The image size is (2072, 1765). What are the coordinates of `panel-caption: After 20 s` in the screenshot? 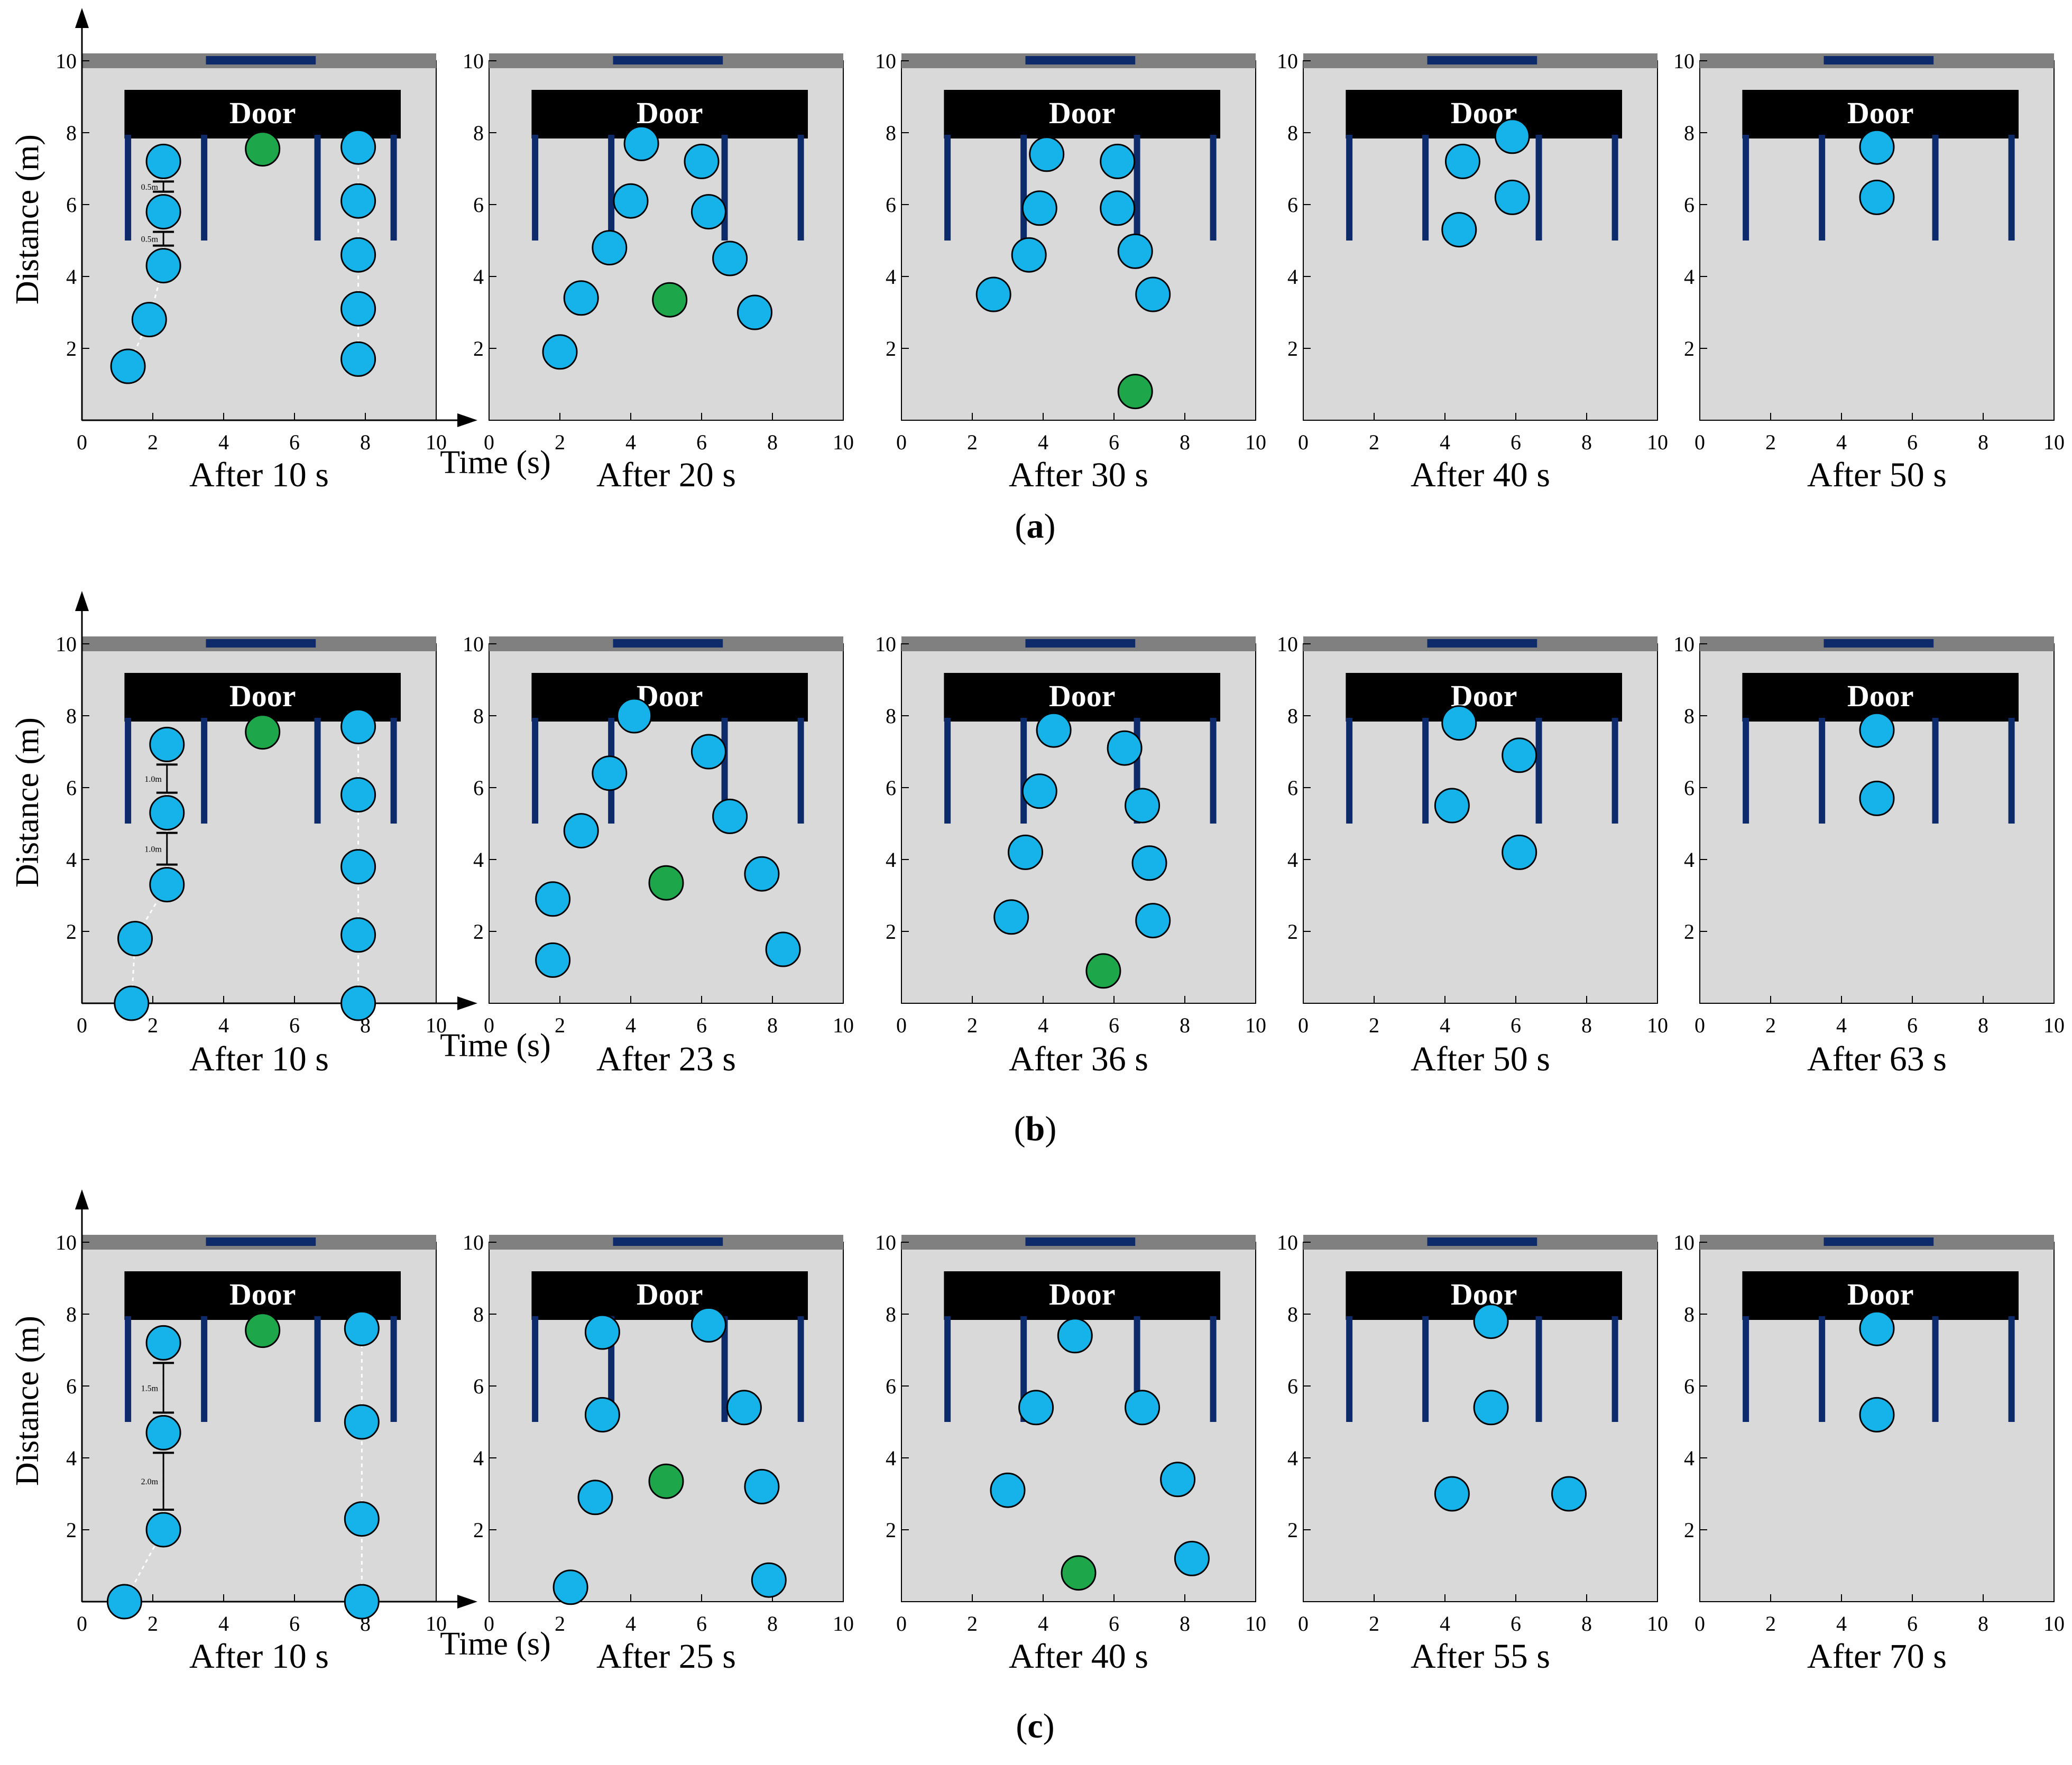 It's located at (666, 475).